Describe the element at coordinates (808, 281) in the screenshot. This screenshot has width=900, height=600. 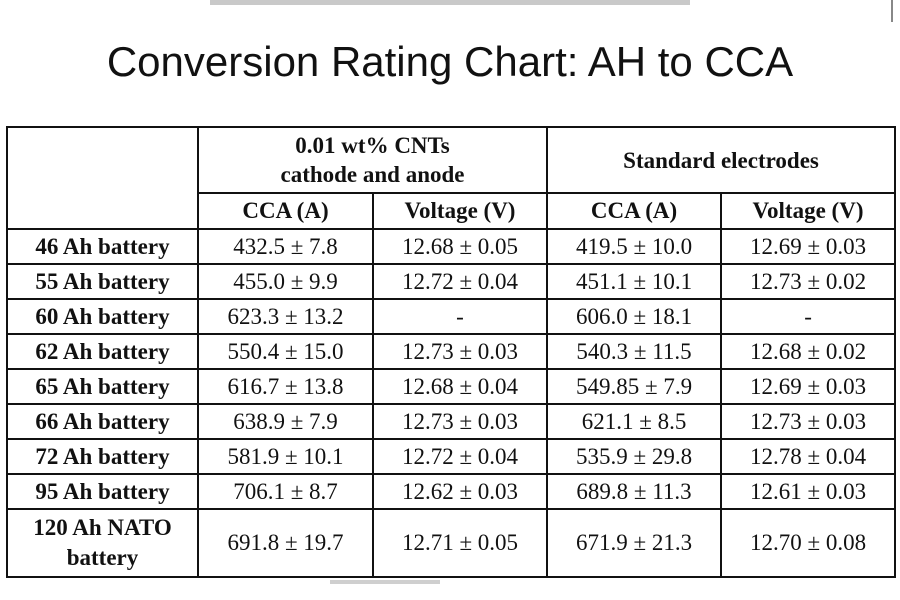
I see `value-cell: 12.73 ± 0.02` at that location.